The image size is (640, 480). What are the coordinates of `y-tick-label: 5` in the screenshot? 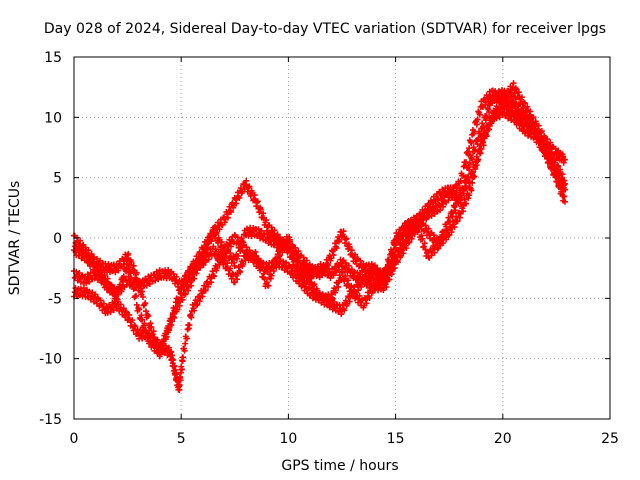 It's located at (57, 179).